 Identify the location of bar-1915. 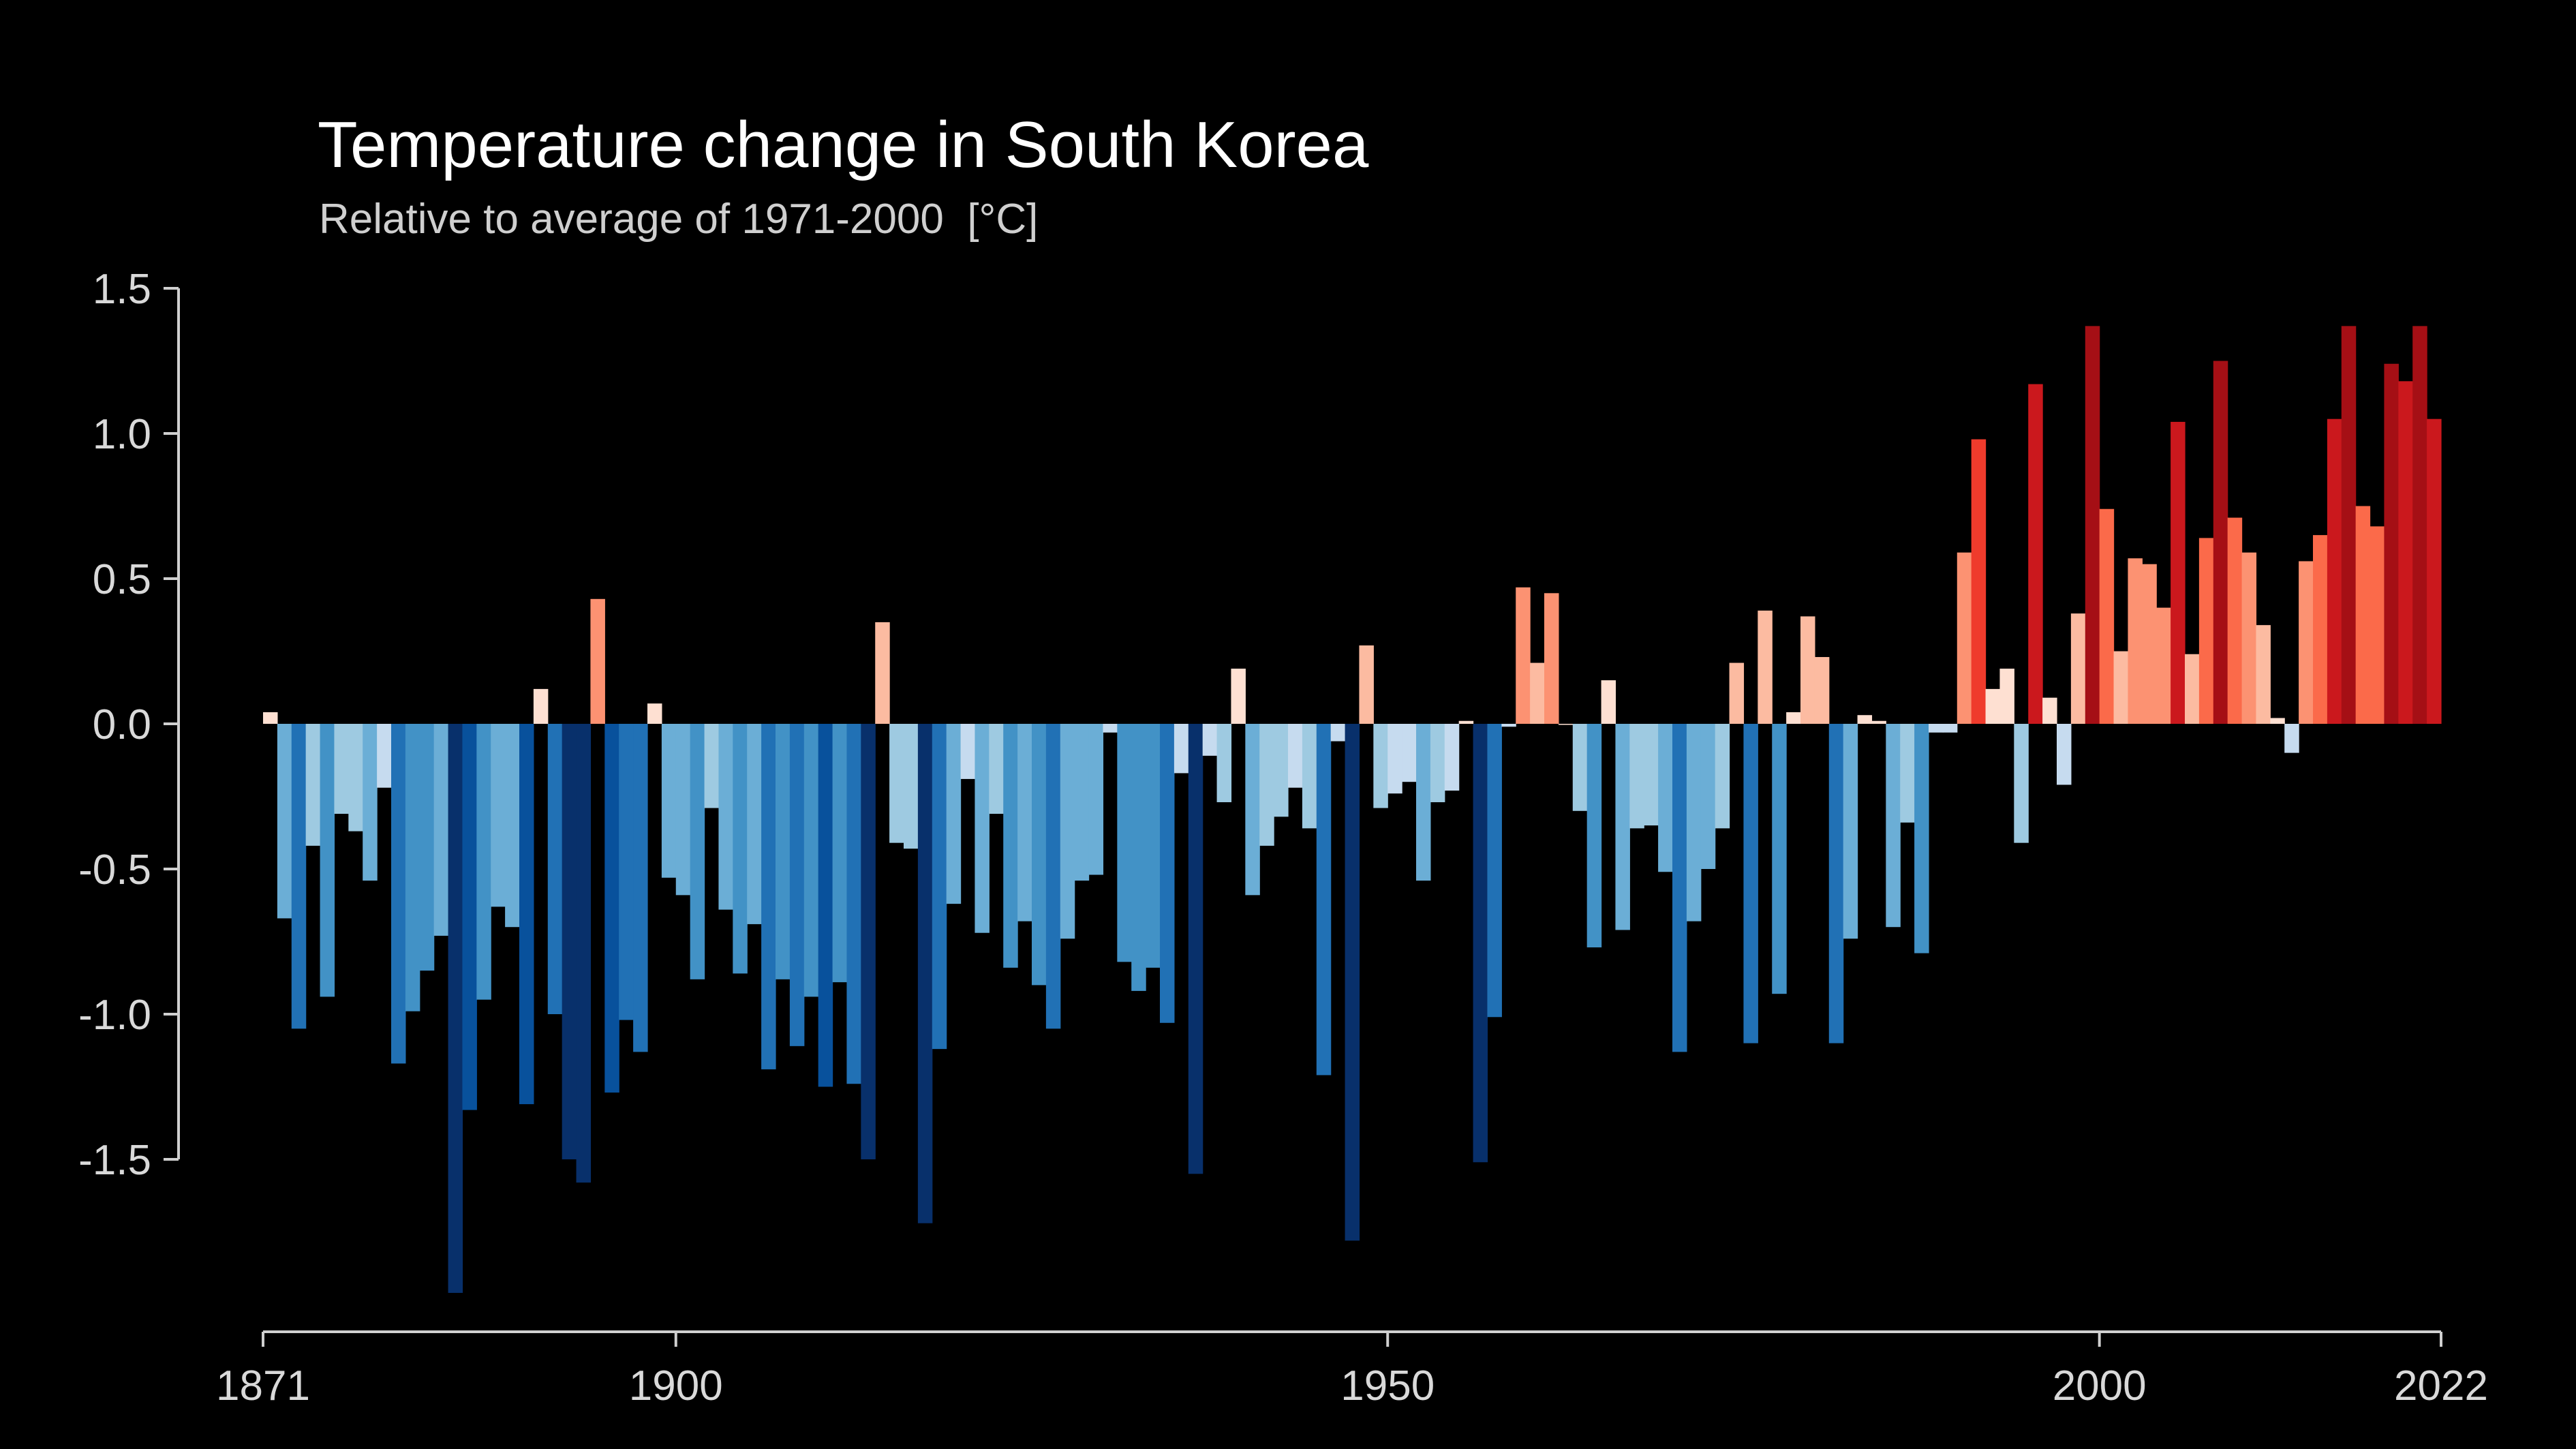
(897, 783).